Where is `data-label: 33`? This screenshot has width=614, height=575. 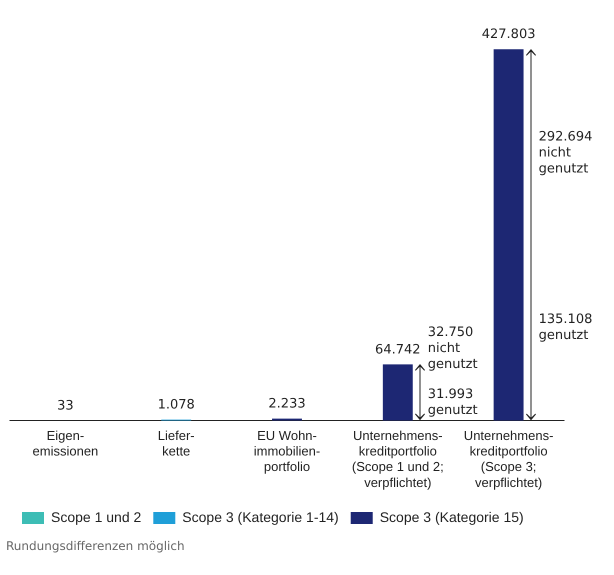
data-label: 33 is located at coordinates (65, 406).